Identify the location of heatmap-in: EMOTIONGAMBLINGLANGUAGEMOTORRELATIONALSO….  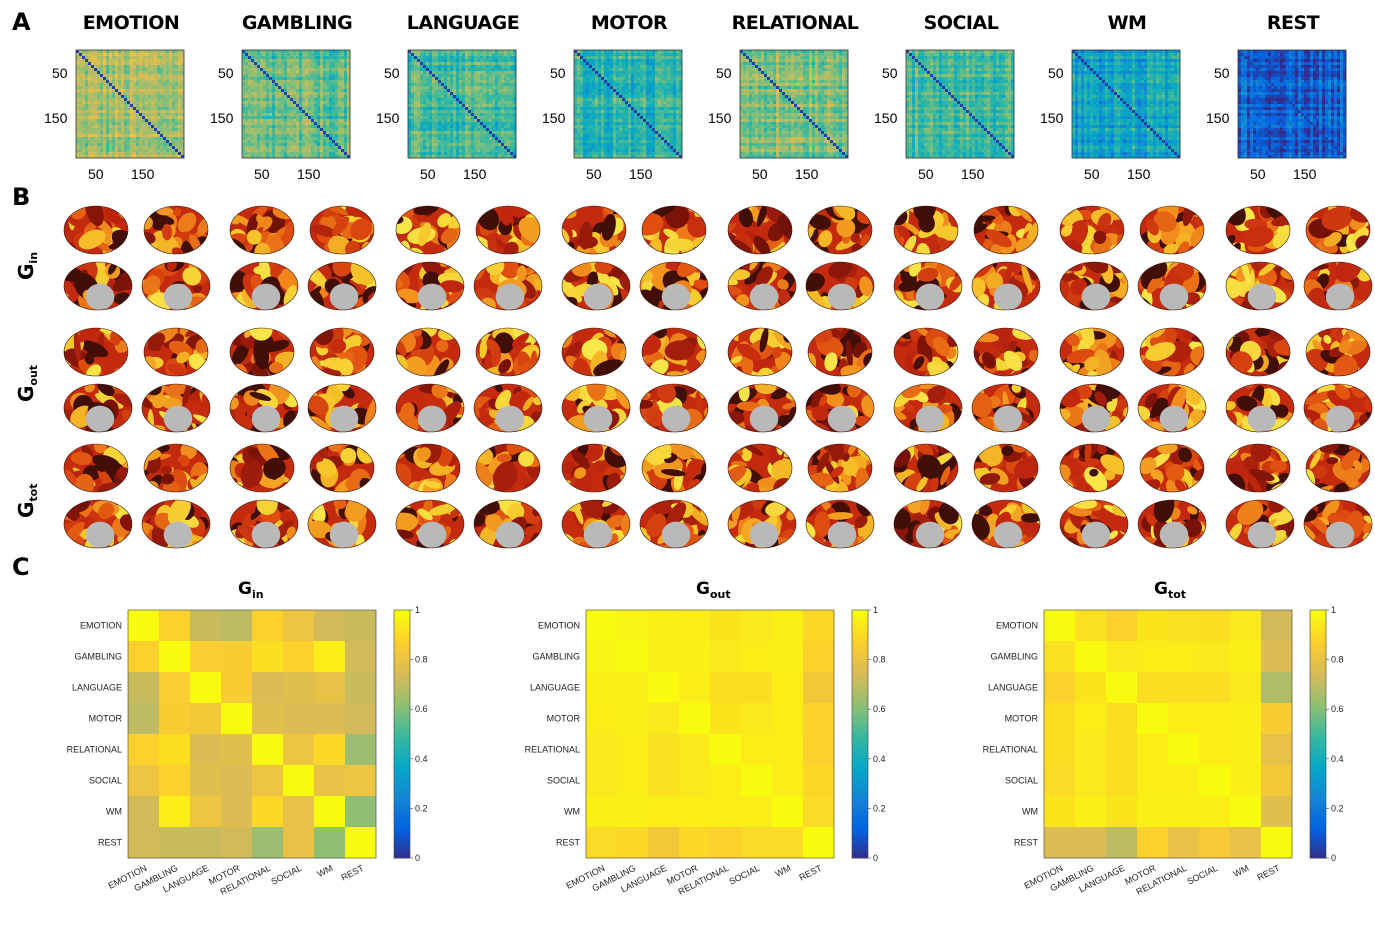
(262, 774).